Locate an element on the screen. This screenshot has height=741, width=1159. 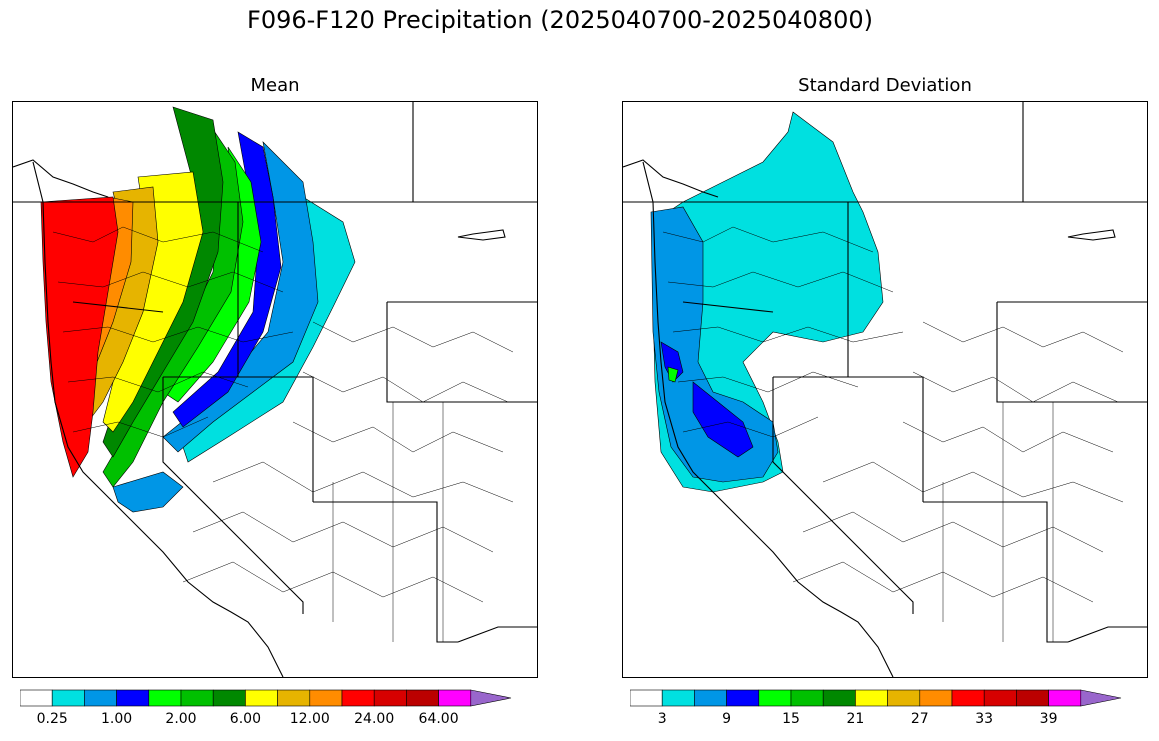
std-colorbar-svg is located at coordinates (875, 698).